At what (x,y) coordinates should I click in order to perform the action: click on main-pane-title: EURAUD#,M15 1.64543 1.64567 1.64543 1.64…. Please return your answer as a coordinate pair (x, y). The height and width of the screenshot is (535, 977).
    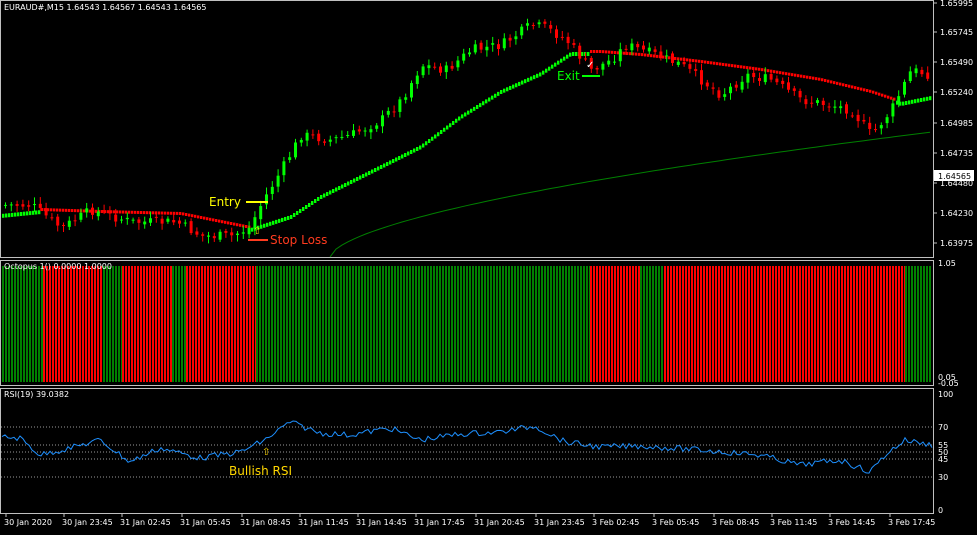
    Looking at the image, I should click on (105, 7).